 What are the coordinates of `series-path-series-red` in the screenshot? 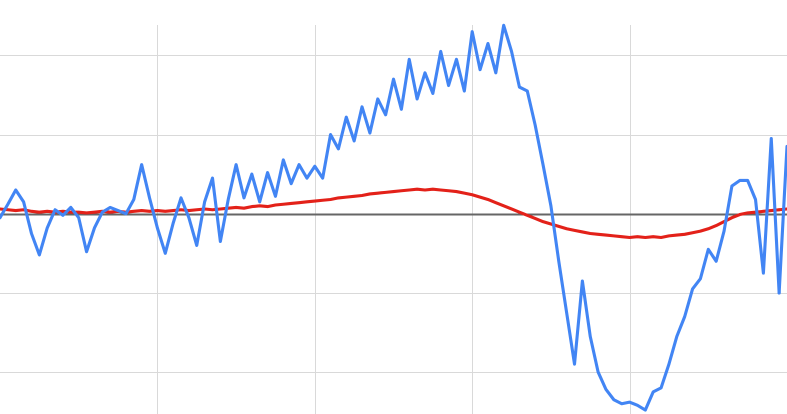 It's located at (390, 213).